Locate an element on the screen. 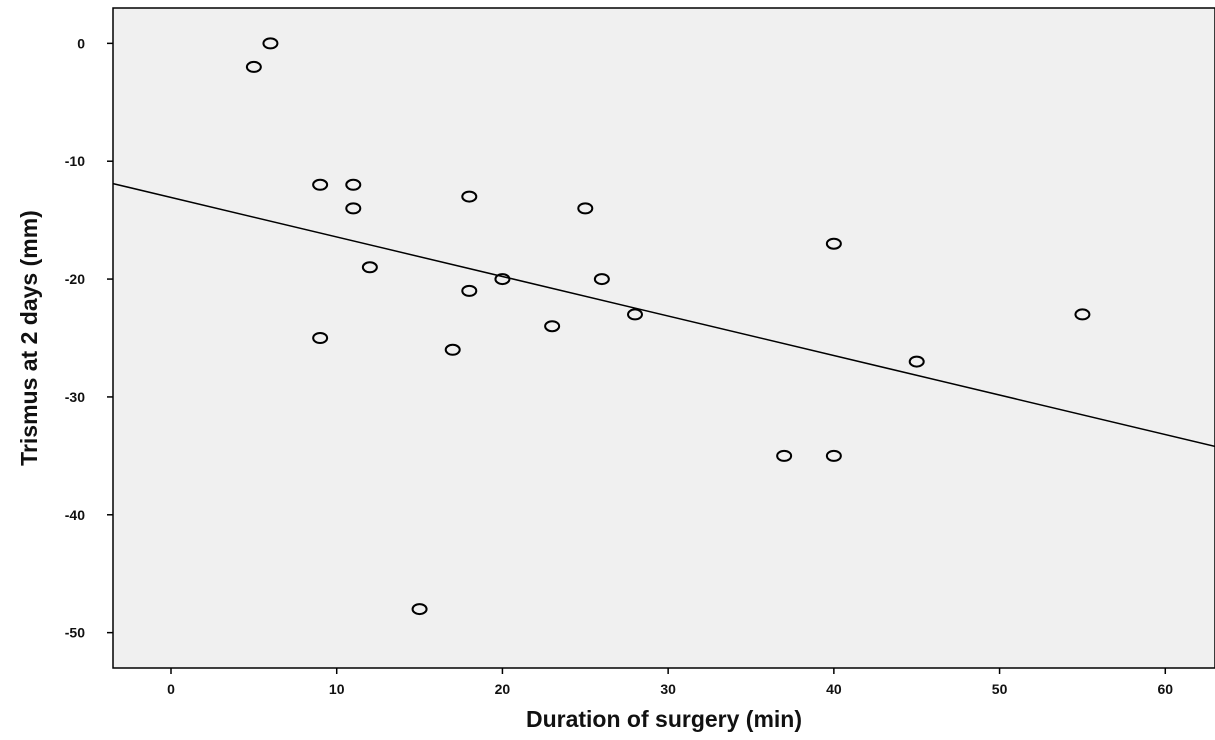 The height and width of the screenshot is (740, 1215). y-tick-label: -20 is located at coordinates (75, 279).